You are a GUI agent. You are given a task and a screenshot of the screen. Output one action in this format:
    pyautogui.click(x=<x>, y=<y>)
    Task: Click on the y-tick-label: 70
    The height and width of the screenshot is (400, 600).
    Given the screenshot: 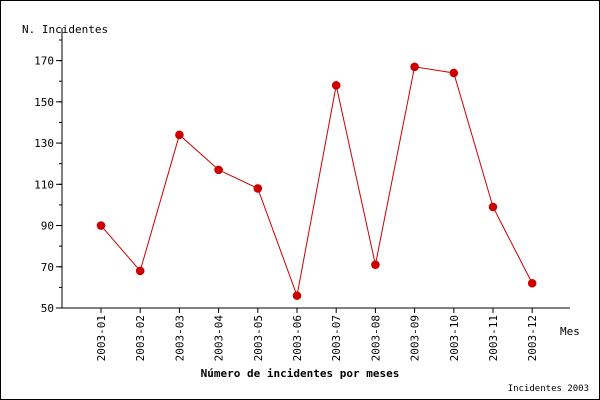 What is the action you would take?
    pyautogui.click(x=47, y=267)
    